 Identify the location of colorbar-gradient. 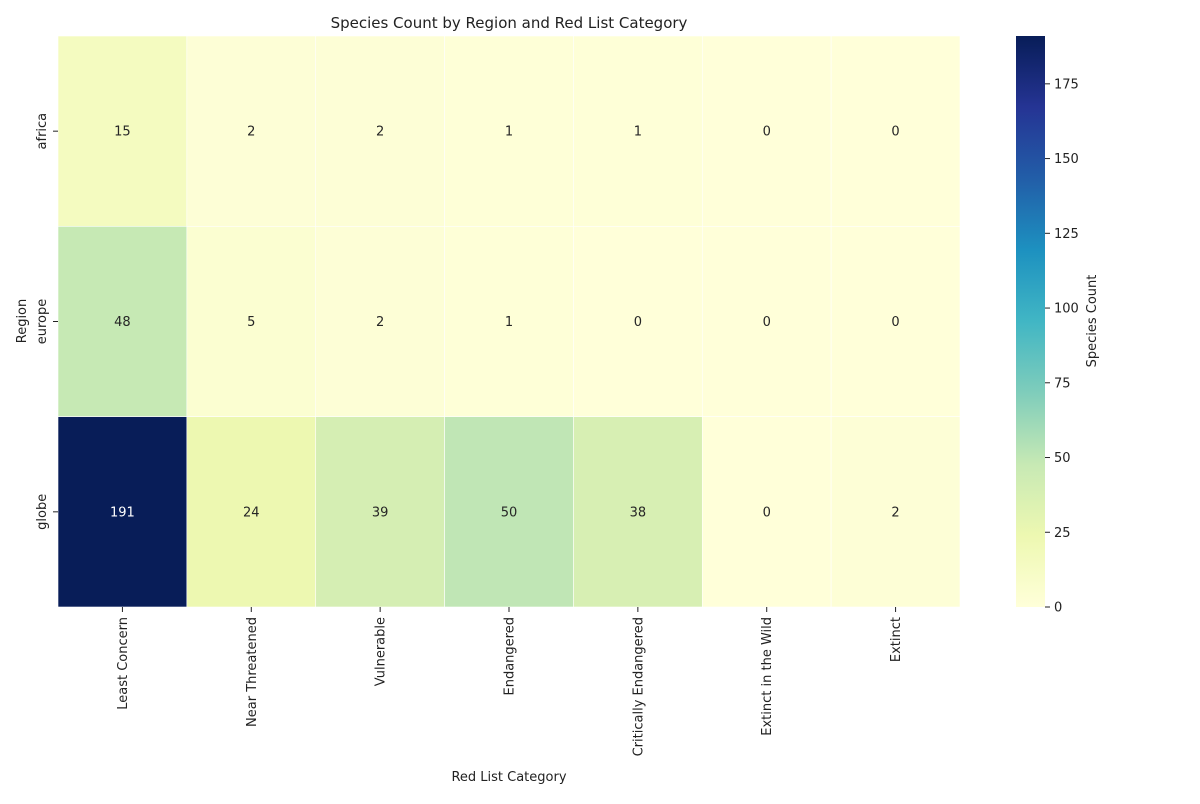
(1030, 321).